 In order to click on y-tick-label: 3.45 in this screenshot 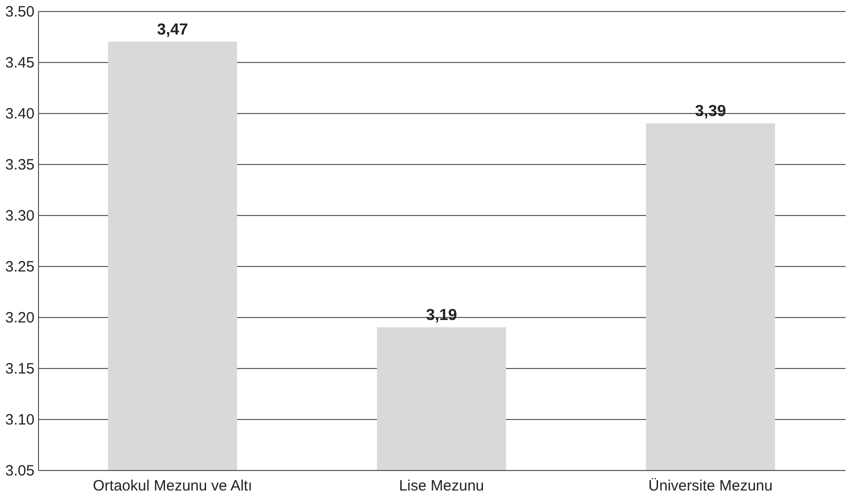, I will do `click(19, 63)`.